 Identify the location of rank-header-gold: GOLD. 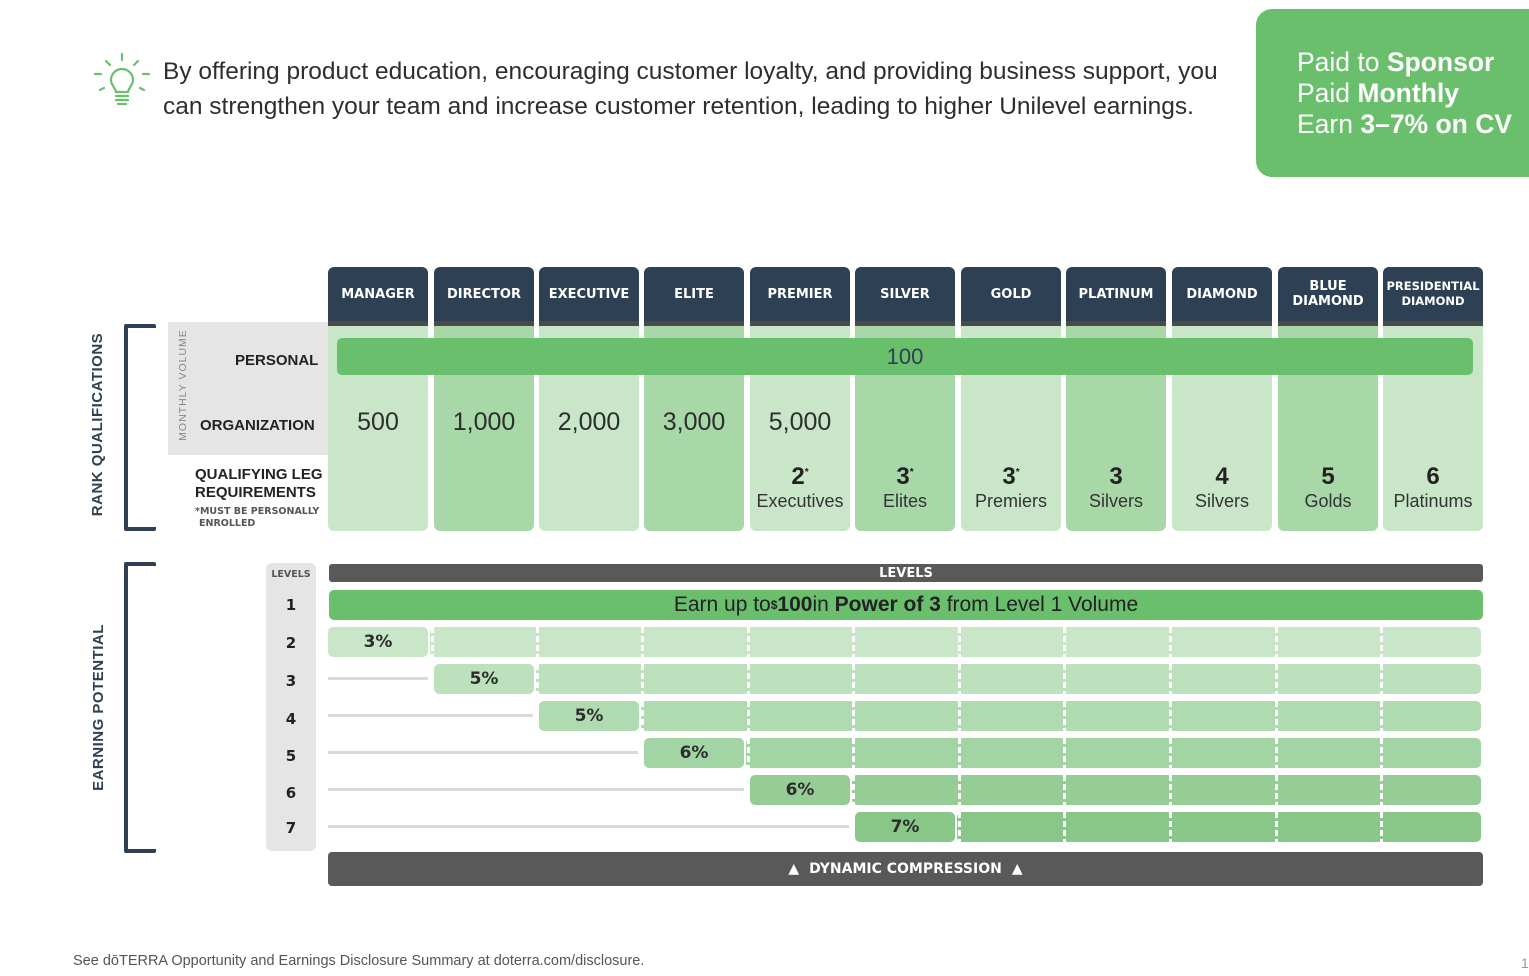
(1011, 296).